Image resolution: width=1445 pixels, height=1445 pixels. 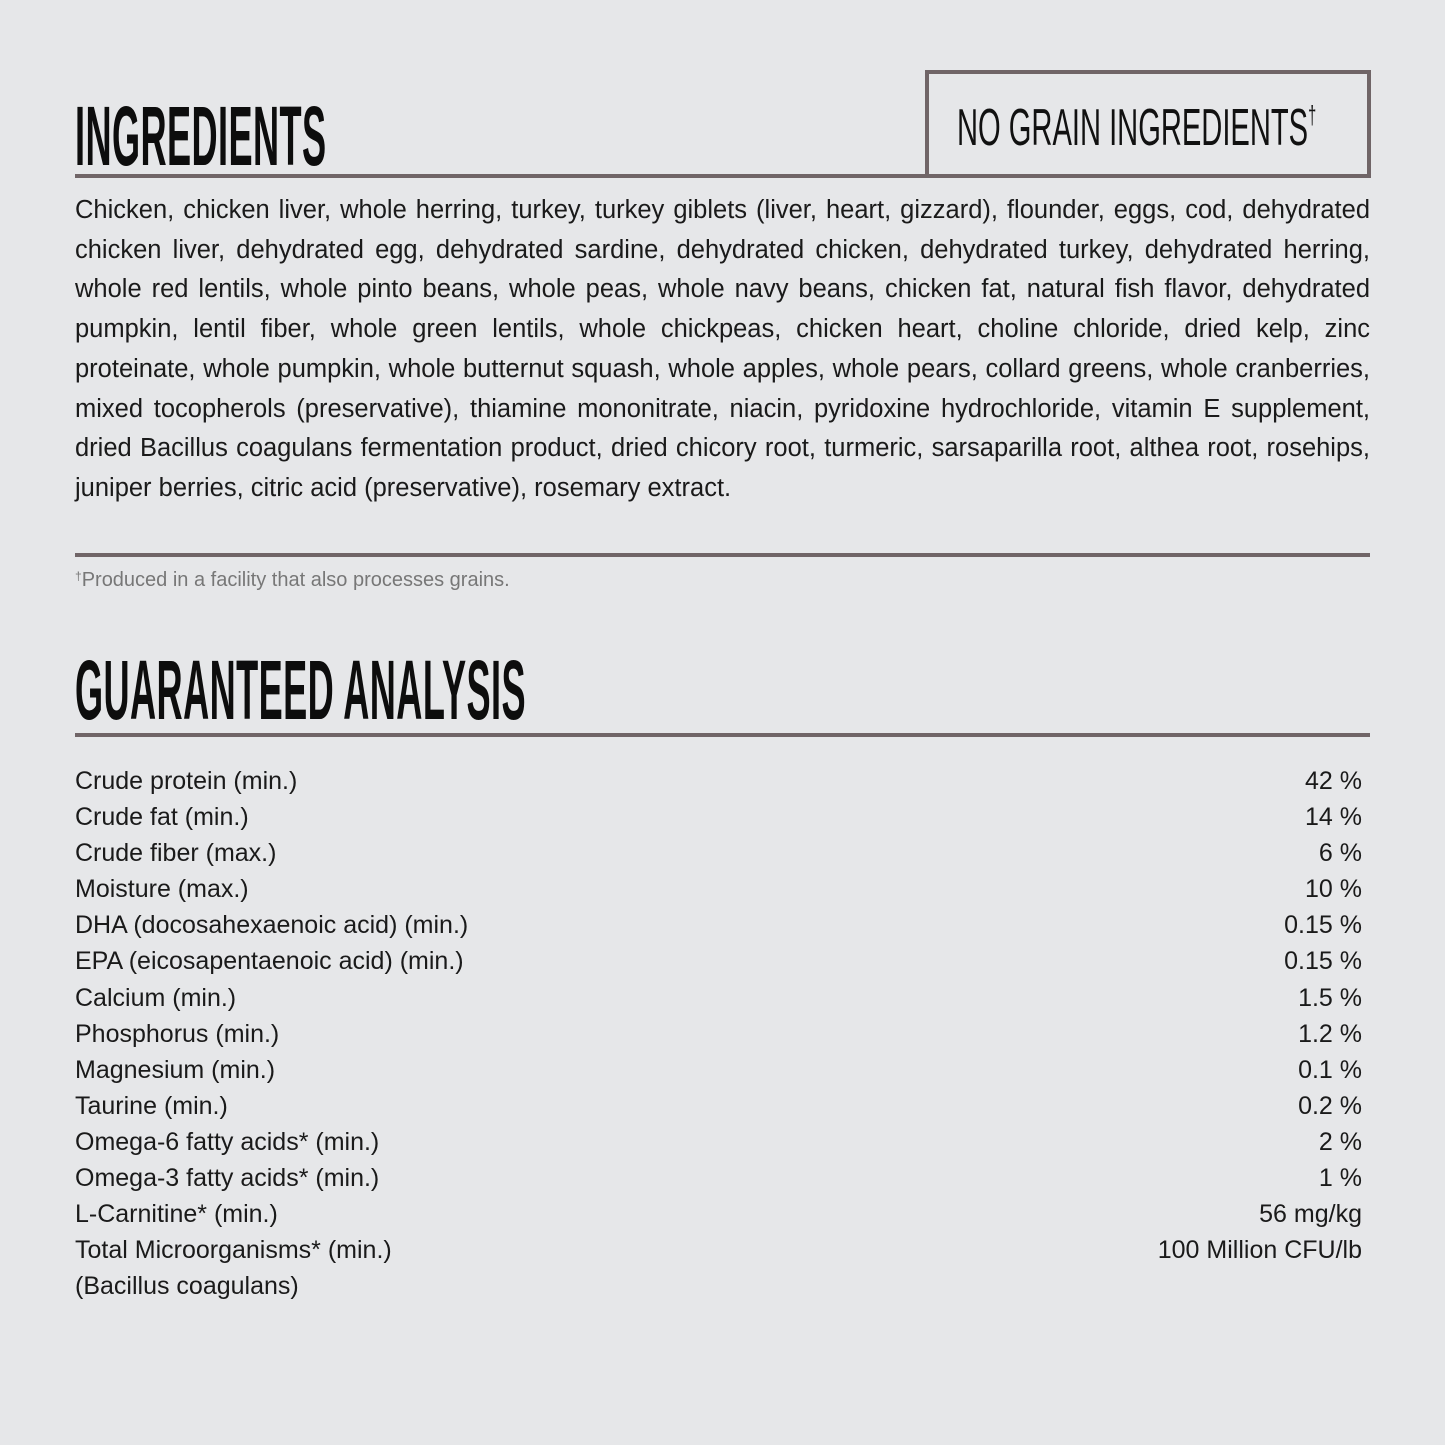 I want to click on analysis-label: Omega-6 fatty acids* (min.), so click(x=227, y=1141).